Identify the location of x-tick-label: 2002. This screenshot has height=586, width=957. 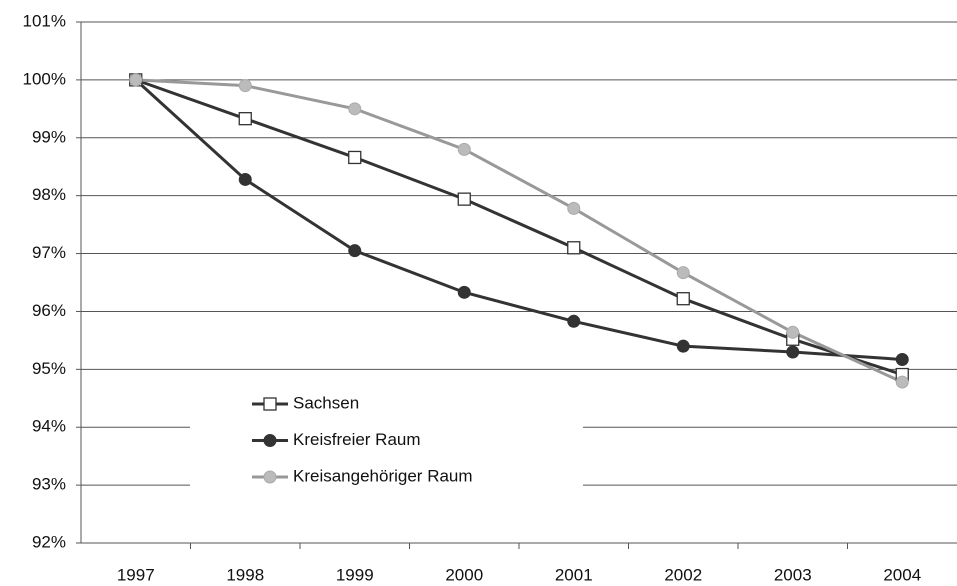
(683, 574).